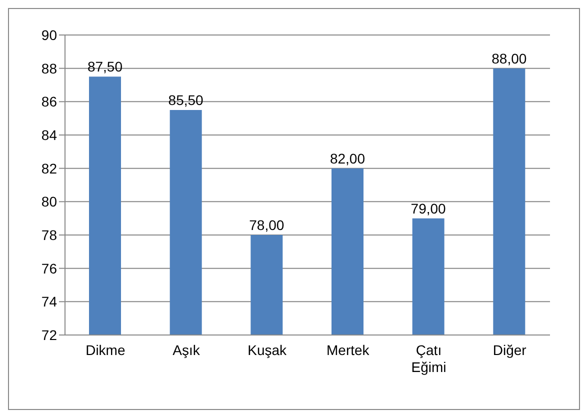 This screenshot has height=418, width=588. I want to click on y-tick-label: 80, so click(49, 202).